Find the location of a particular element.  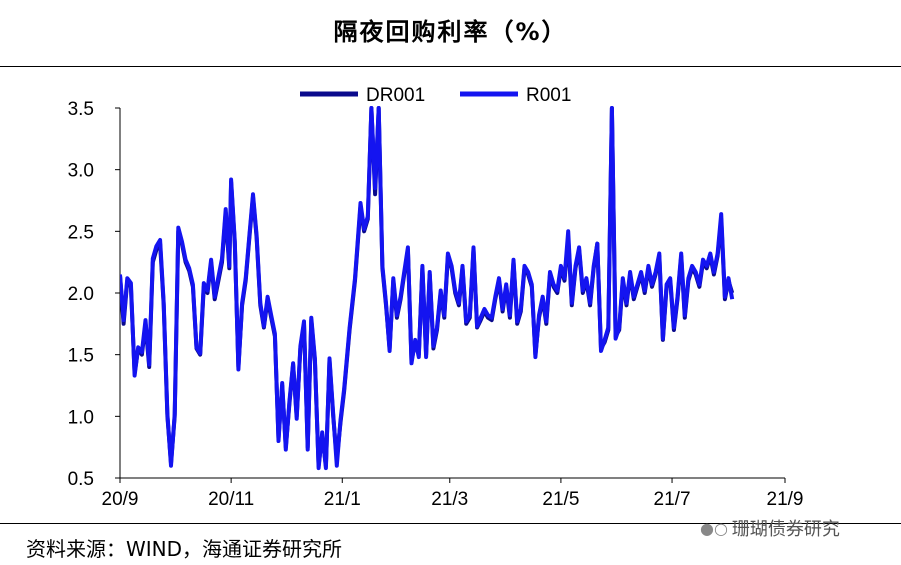

watermark-text: 珊瑚债券研究 is located at coordinates (785, 529).